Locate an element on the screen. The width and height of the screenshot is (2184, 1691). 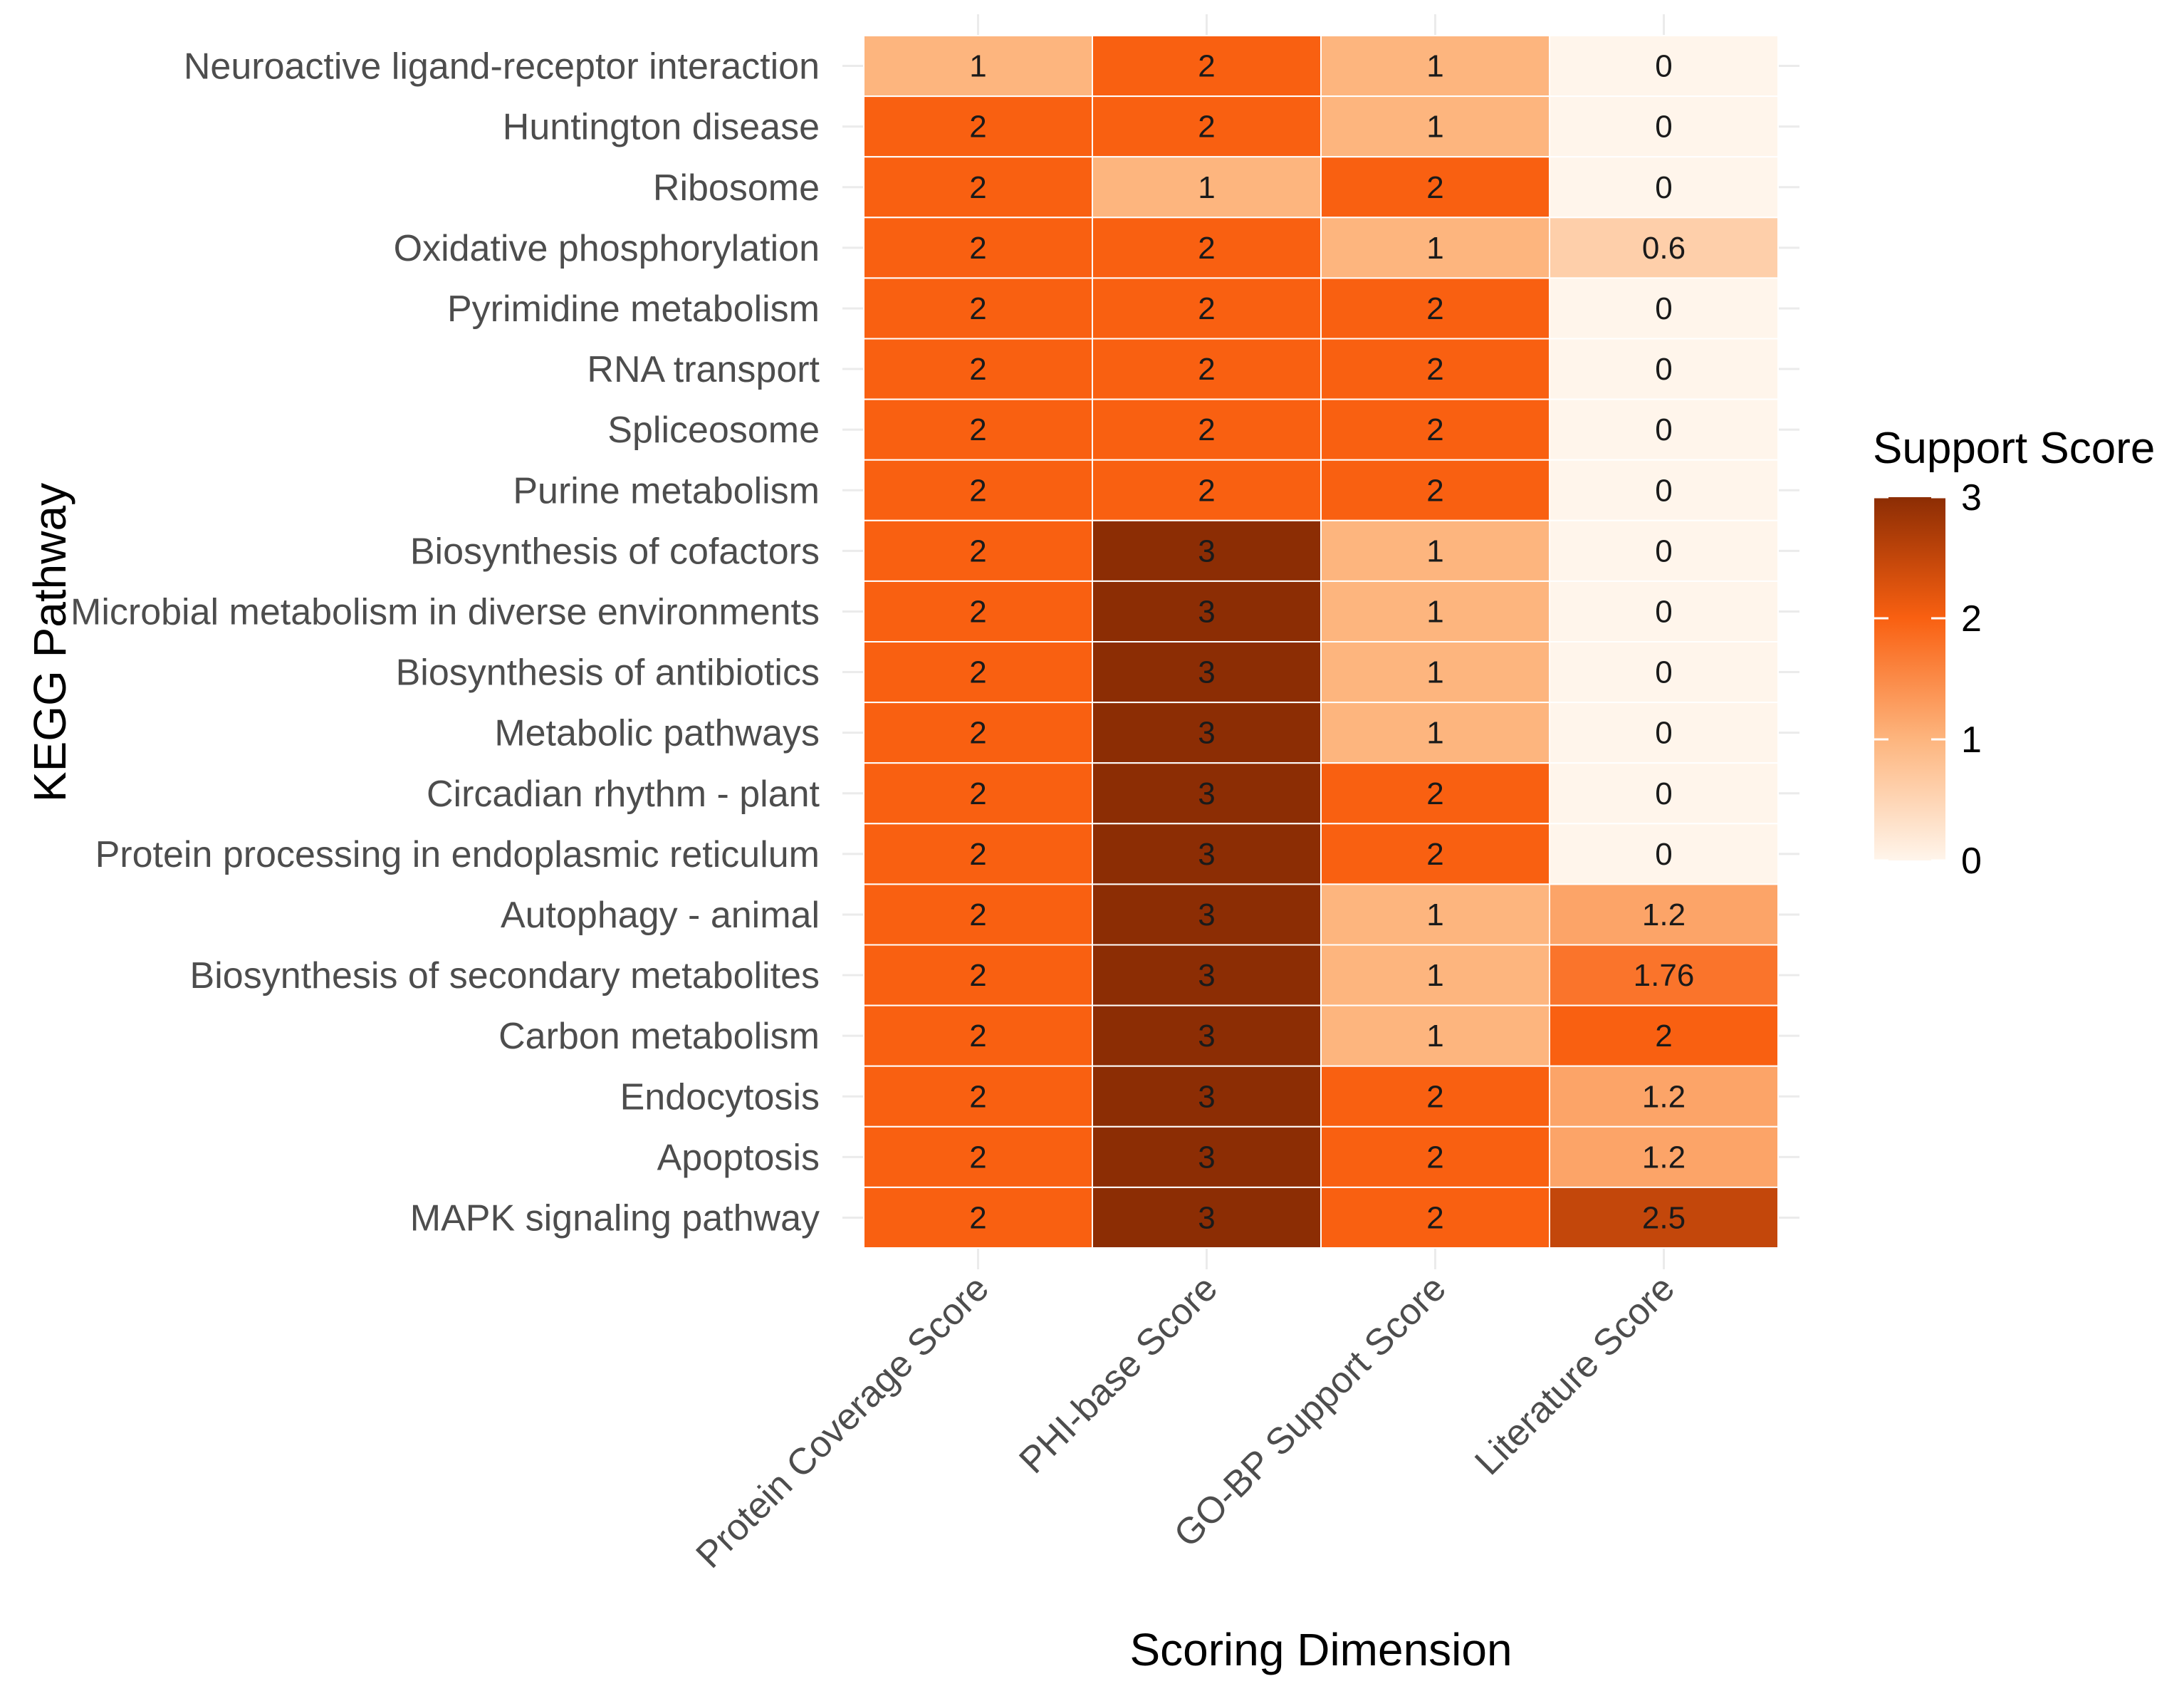
row-label: MAPK signaling pathway is located at coordinates (615, 1218).